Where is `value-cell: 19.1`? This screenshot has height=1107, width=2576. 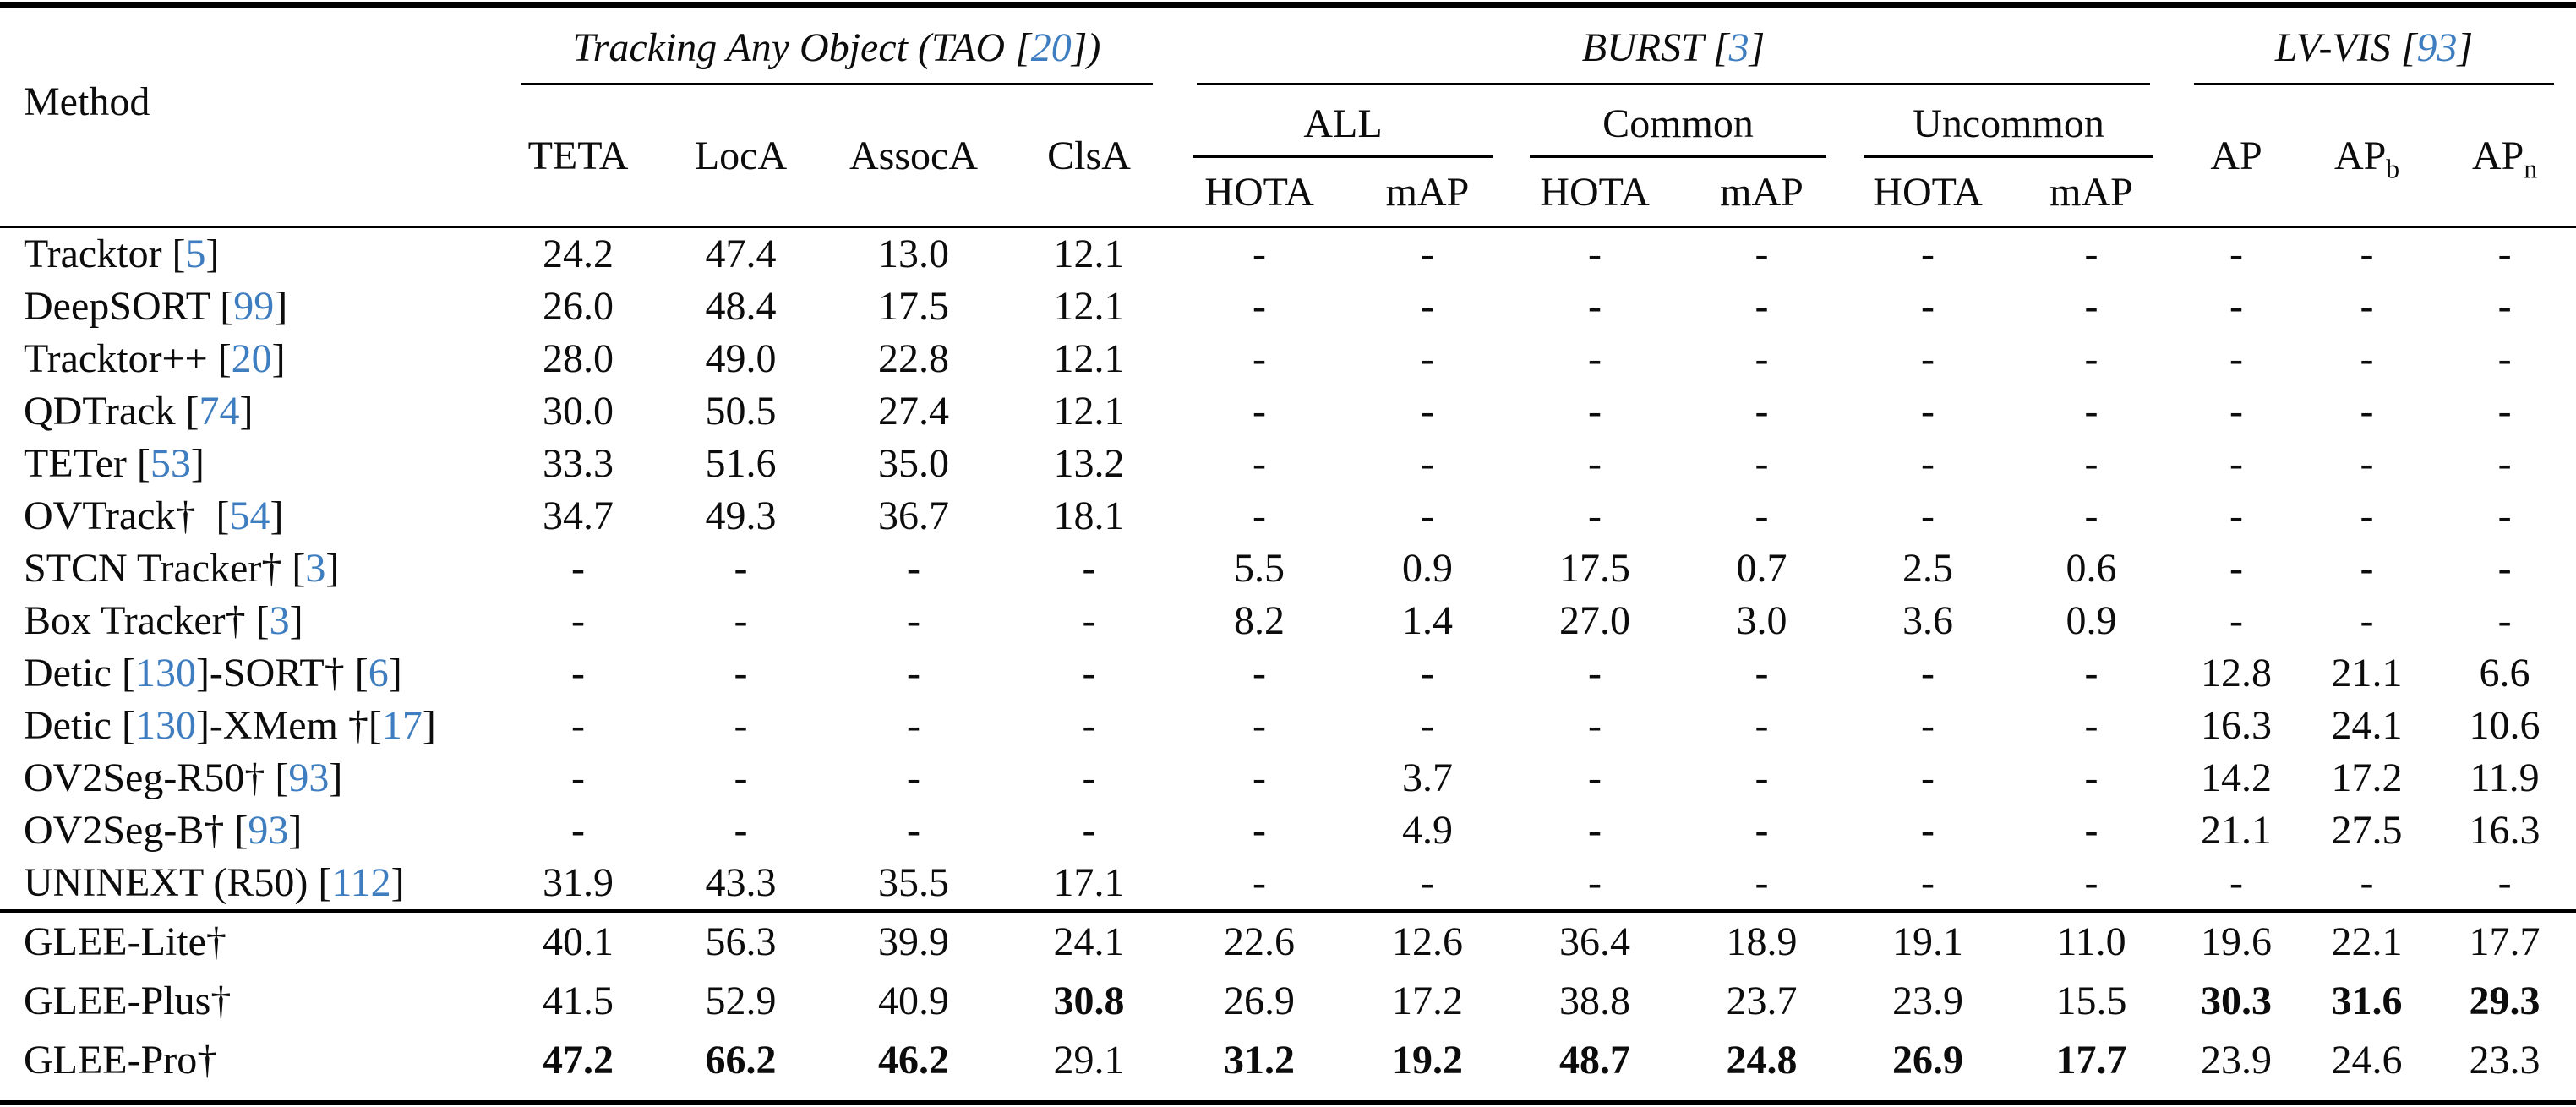
value-cell: 19.1 is located at coordinates (1928, 940).